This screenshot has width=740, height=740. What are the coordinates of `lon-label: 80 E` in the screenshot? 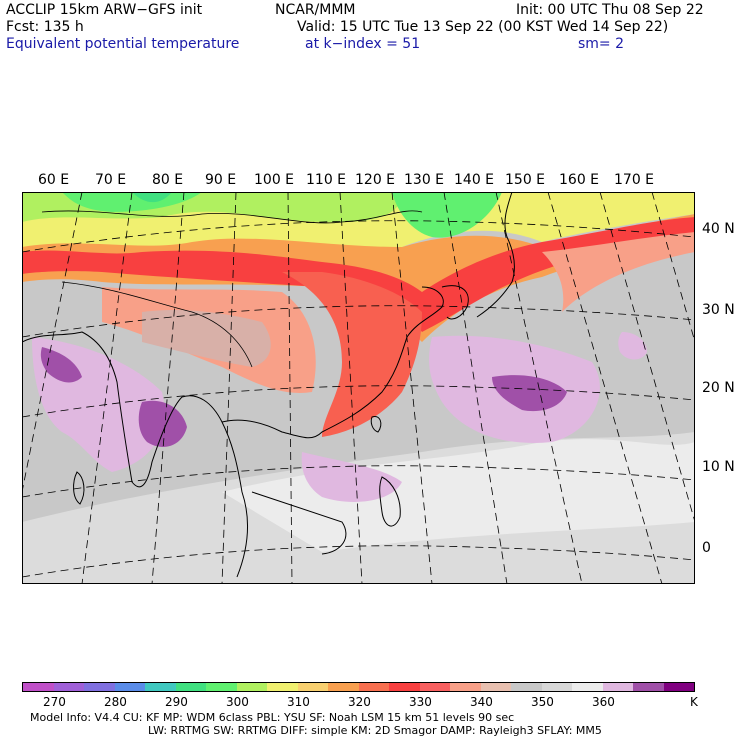 It's located at (168, 180).